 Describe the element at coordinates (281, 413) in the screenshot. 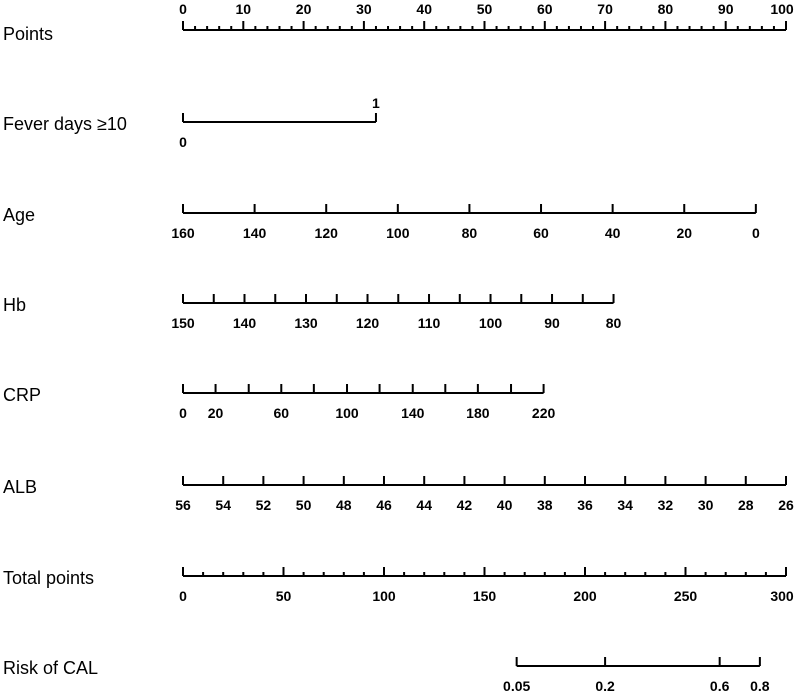

I see `crp-tick-label: 60` at that location.